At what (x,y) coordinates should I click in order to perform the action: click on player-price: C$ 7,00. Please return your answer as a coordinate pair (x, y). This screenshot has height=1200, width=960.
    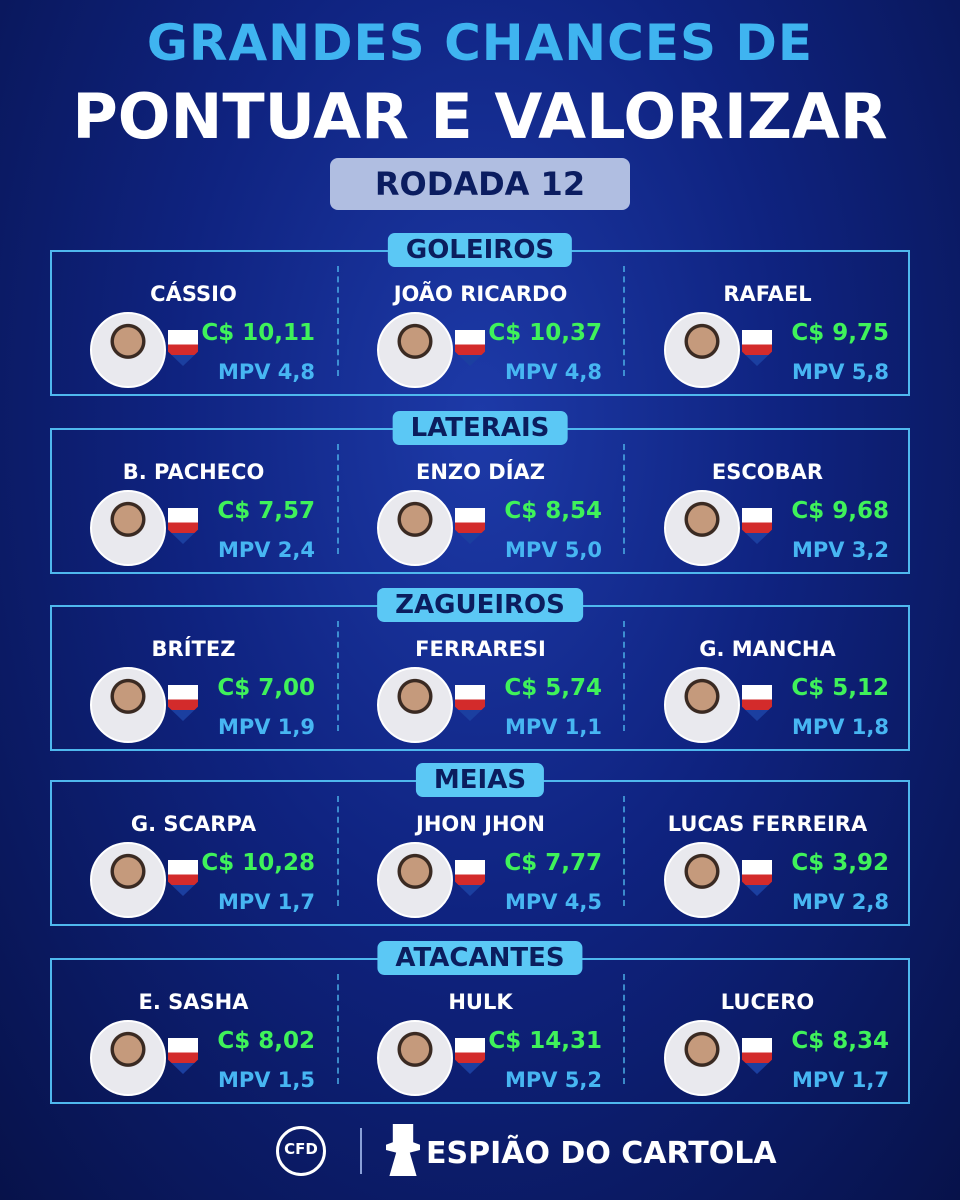
    Looking at the image, I should click on (266, 688).